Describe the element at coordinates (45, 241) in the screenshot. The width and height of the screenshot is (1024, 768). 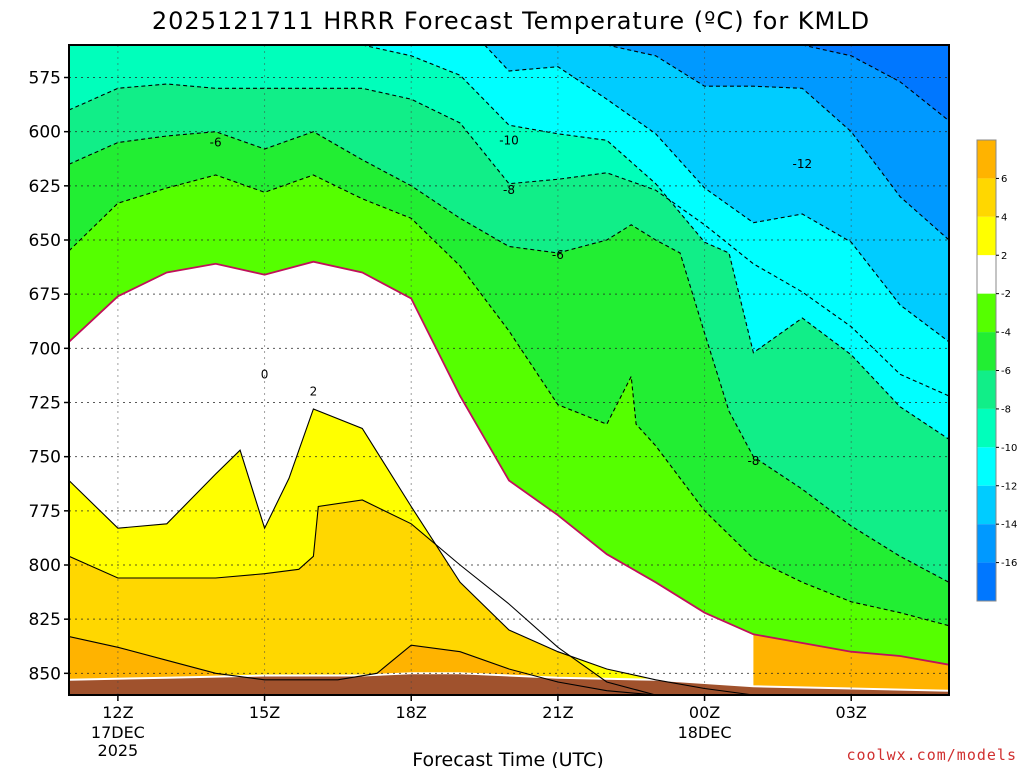
I see `y-tick-label: 650` at that location.